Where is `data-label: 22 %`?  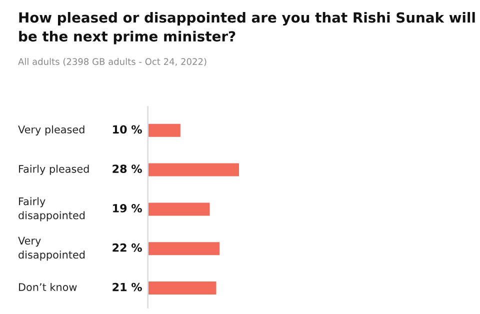
data-label: 22 % is located at coordinates (127, 247).